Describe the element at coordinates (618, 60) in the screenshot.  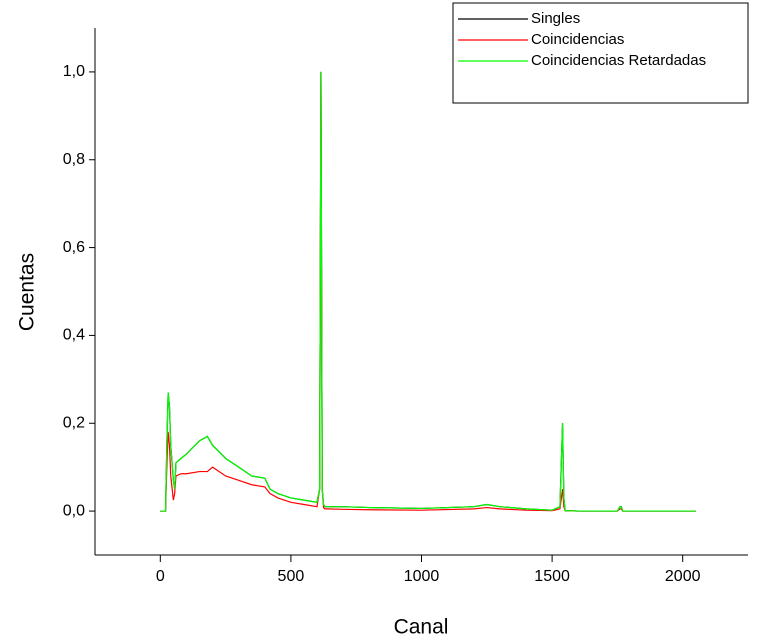
I see `legend-label: Coincidencias Retardadas` at that location.